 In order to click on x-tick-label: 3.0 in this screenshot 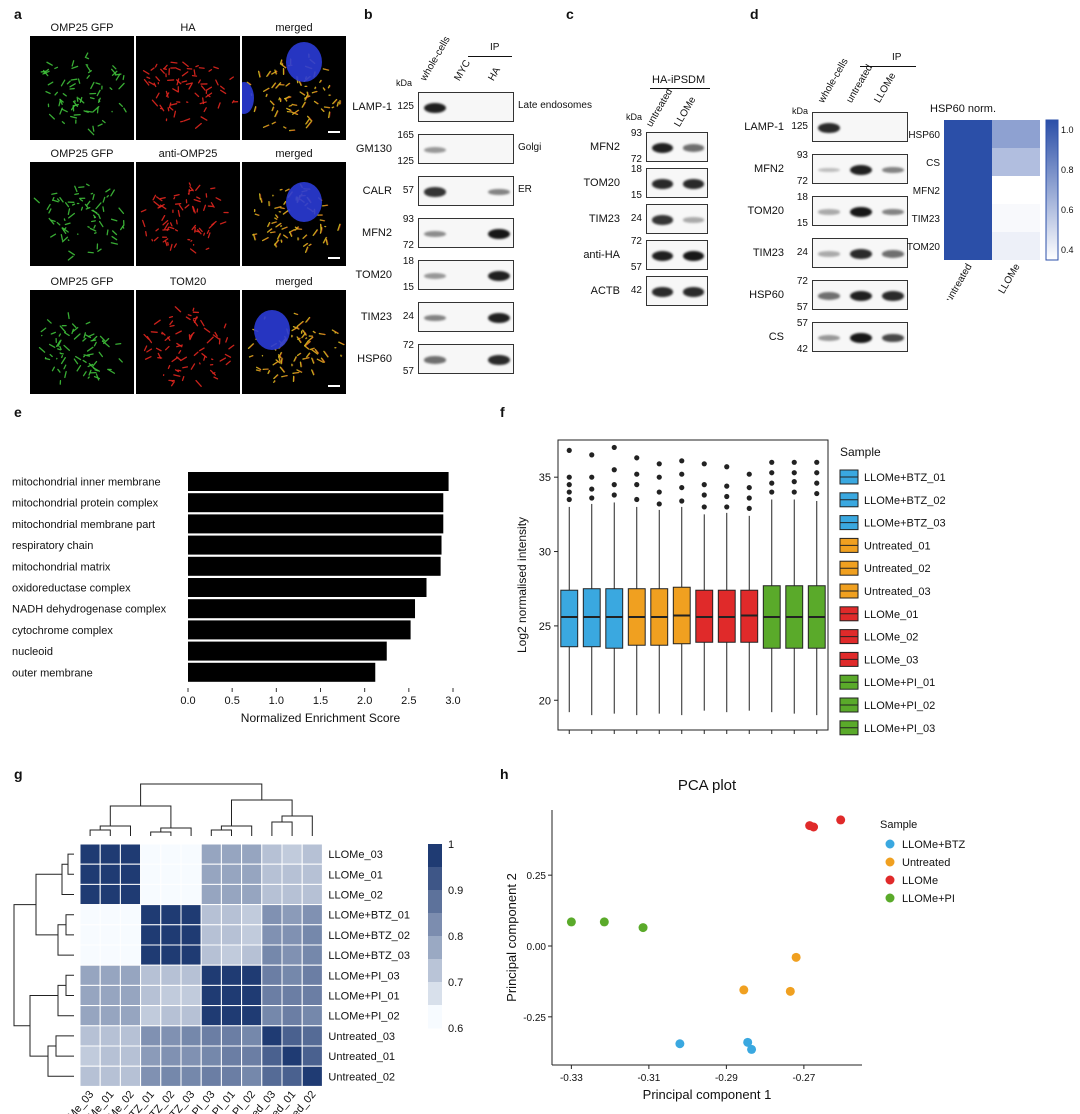, I will do `click(452, 701)`.